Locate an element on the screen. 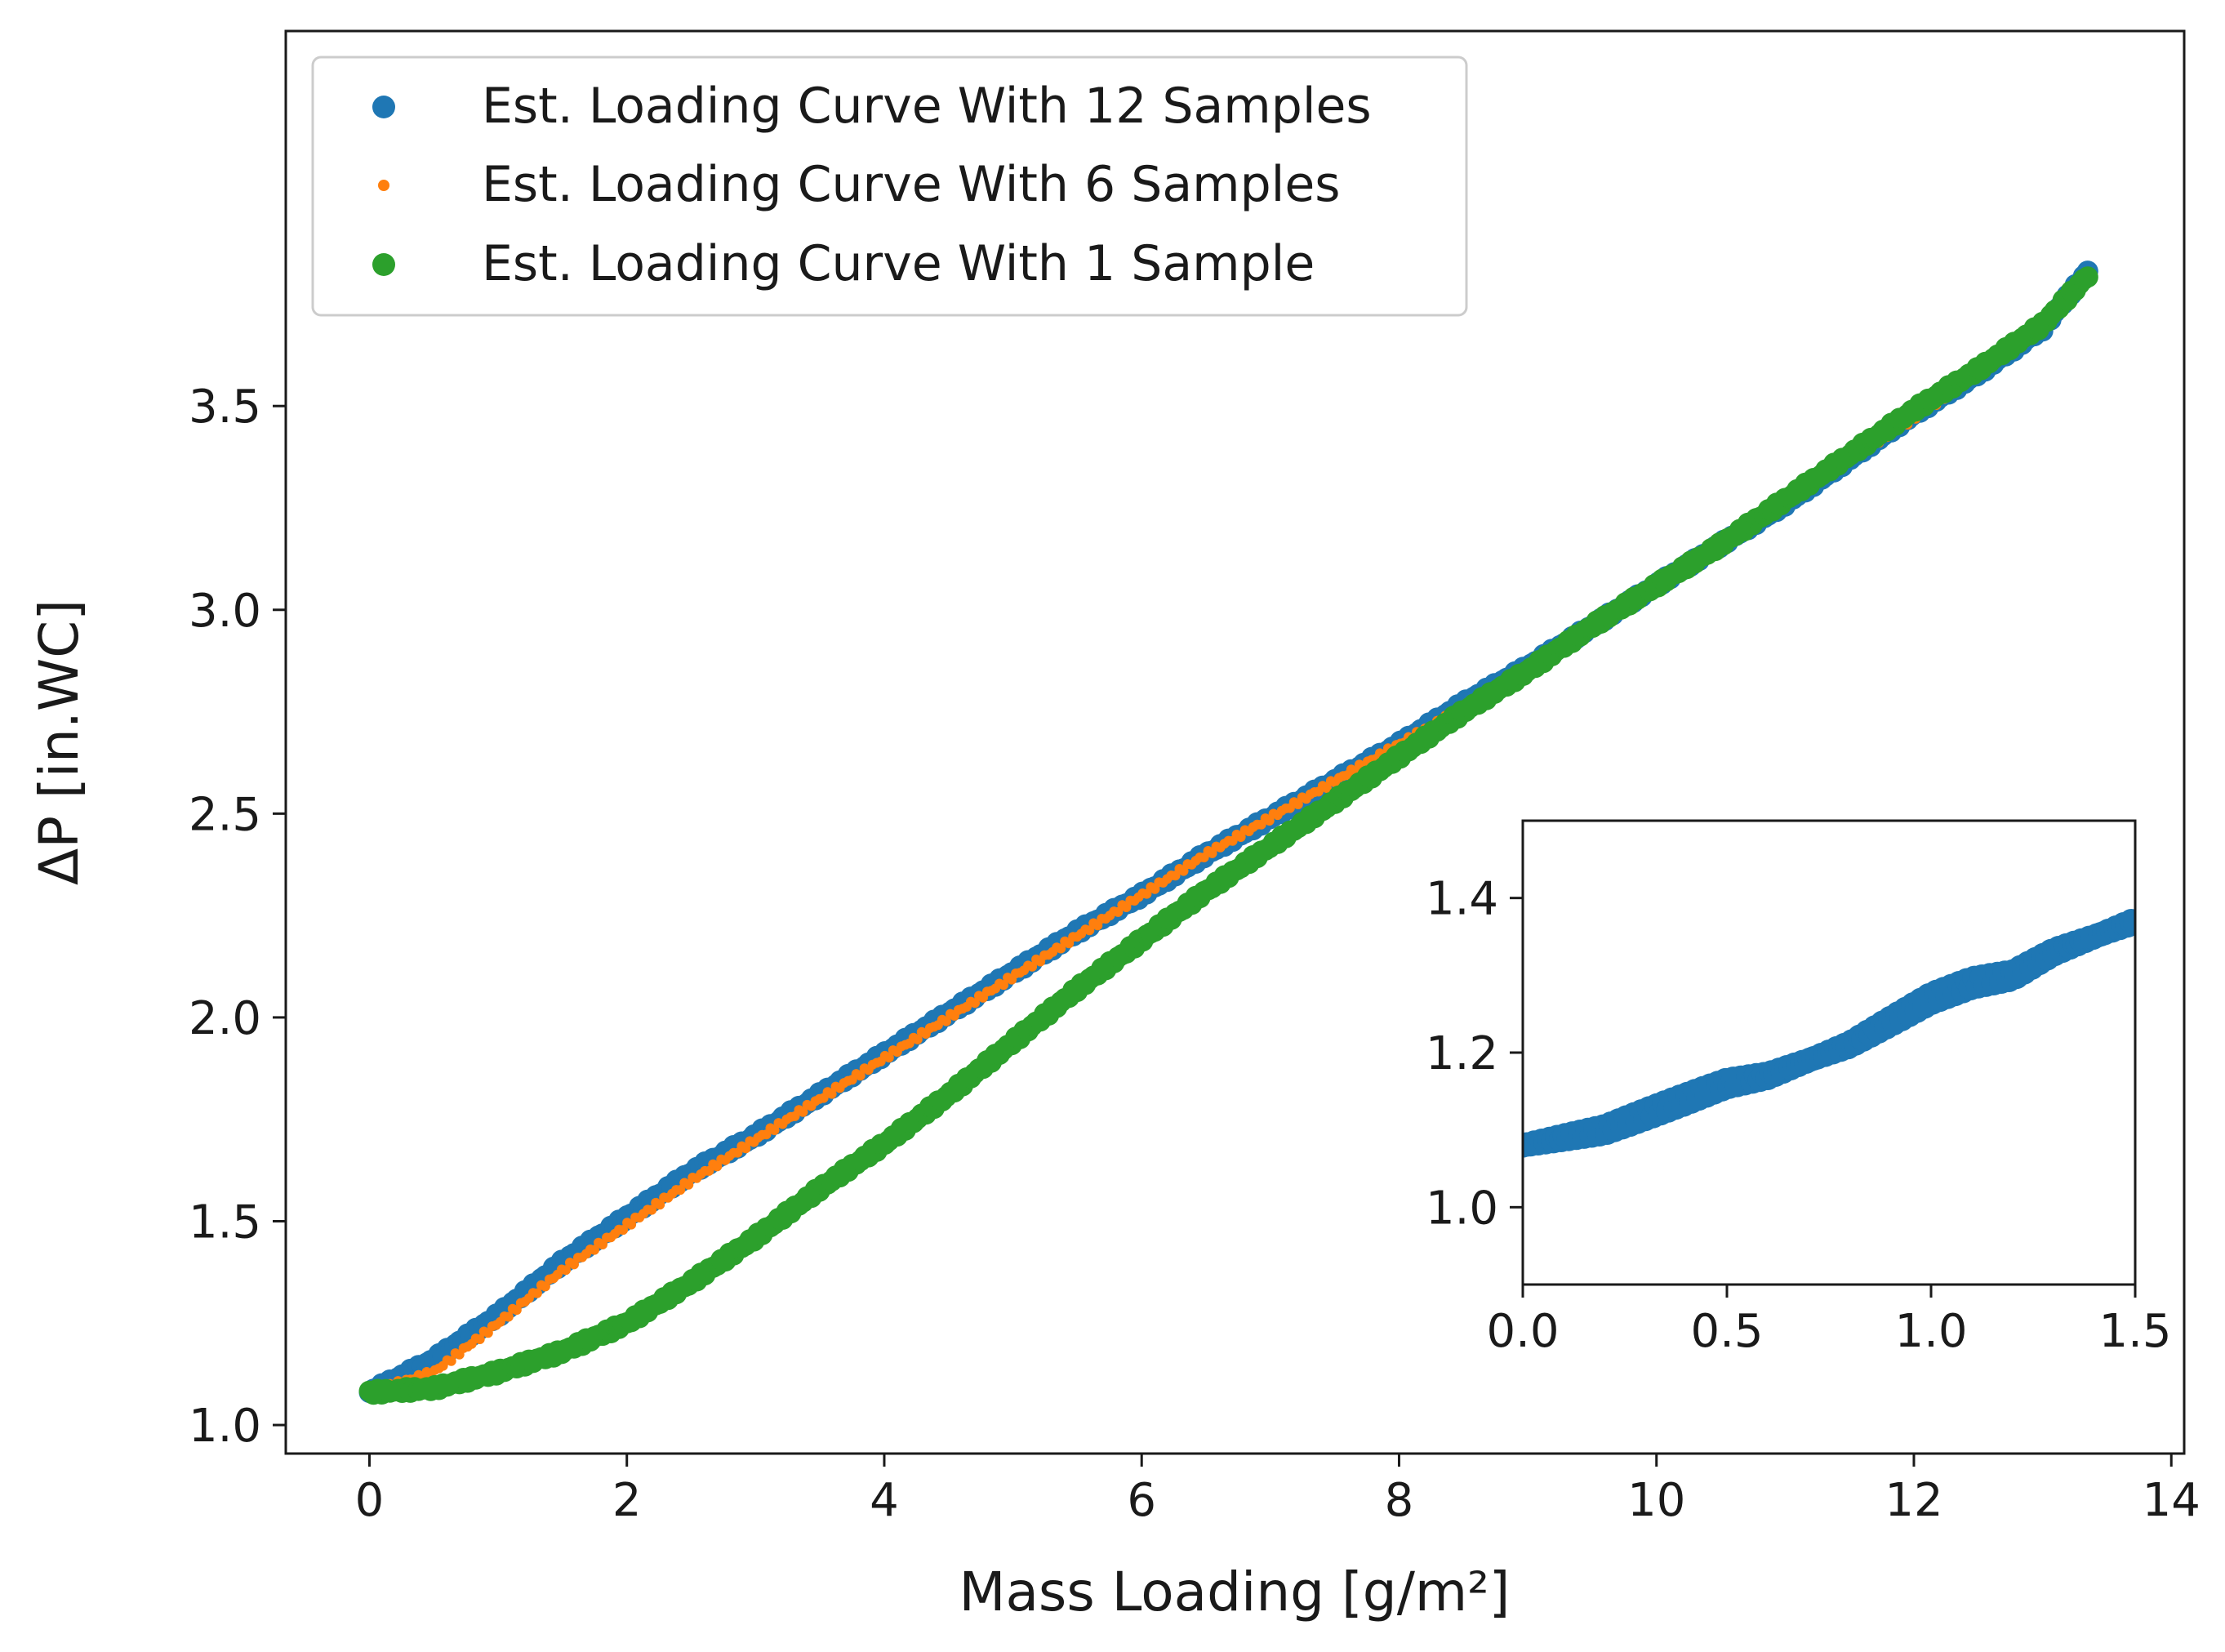 This screenshot has height=1652, width=2225. inset-x-tick-label: 0.0 is located at coordinates (1523, 1331).